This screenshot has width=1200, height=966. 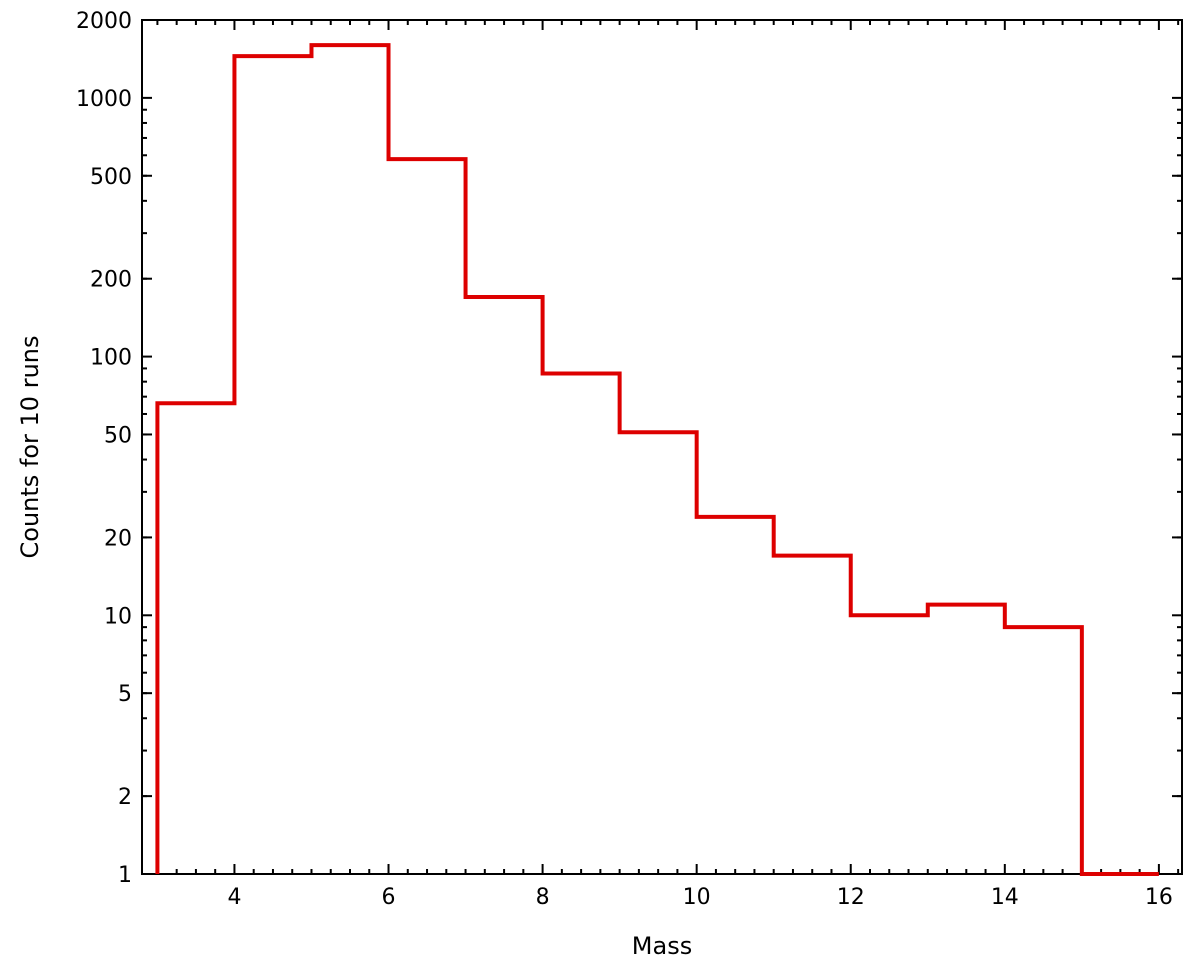 I want to click on y-tick-labels: 1 2 5 10 20 50 100 200 500 1000 2000, so click(x=104, y=448).